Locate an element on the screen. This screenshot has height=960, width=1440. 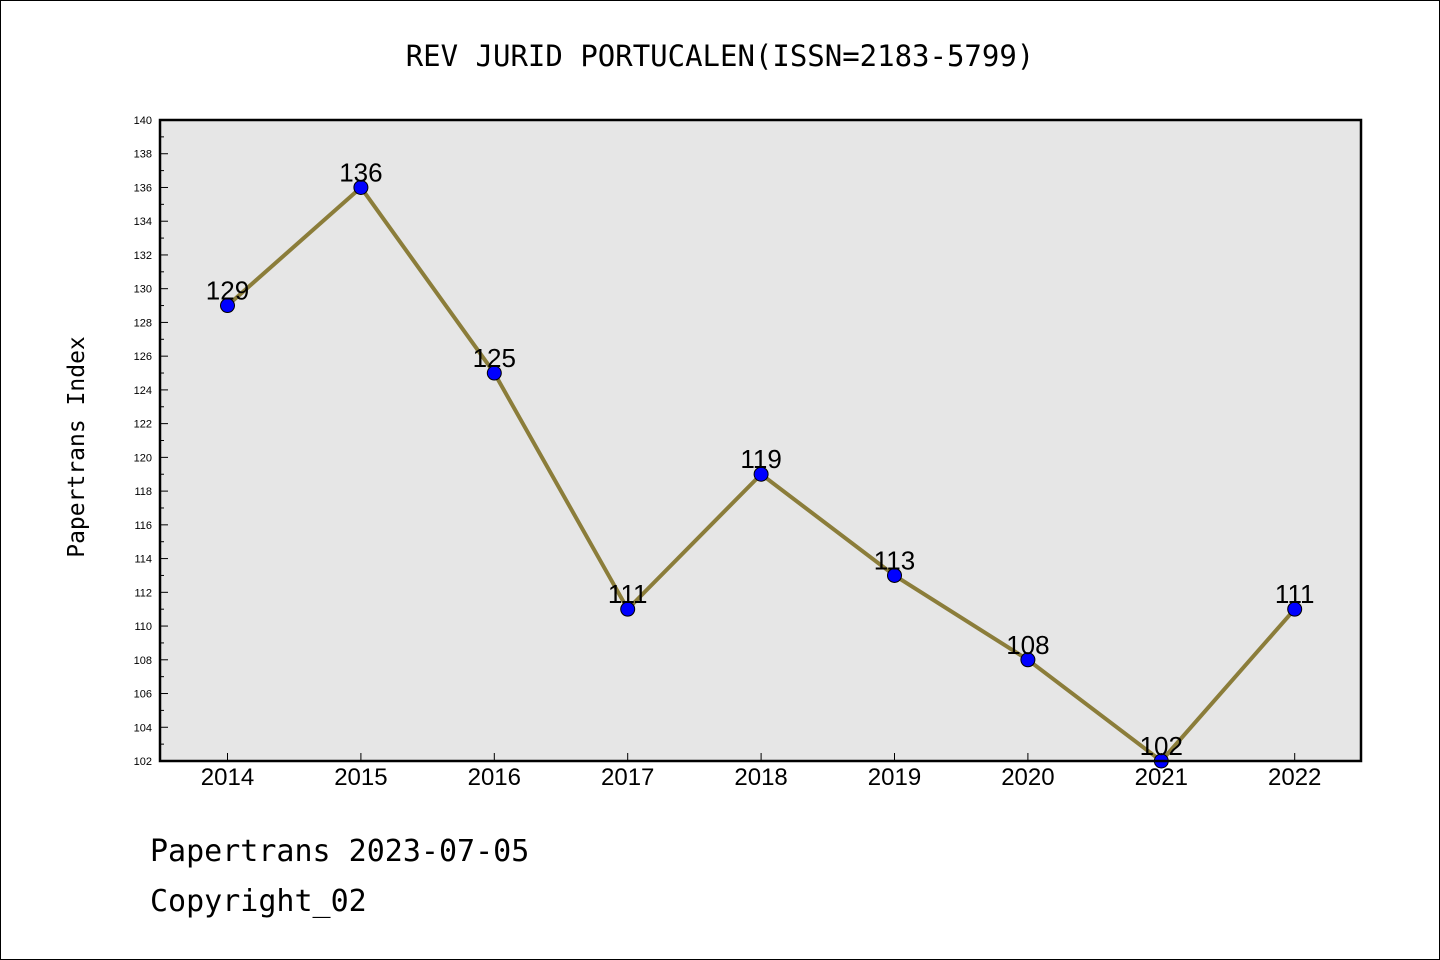
y-tick-label: 124 is located at coordinates (143, 391).